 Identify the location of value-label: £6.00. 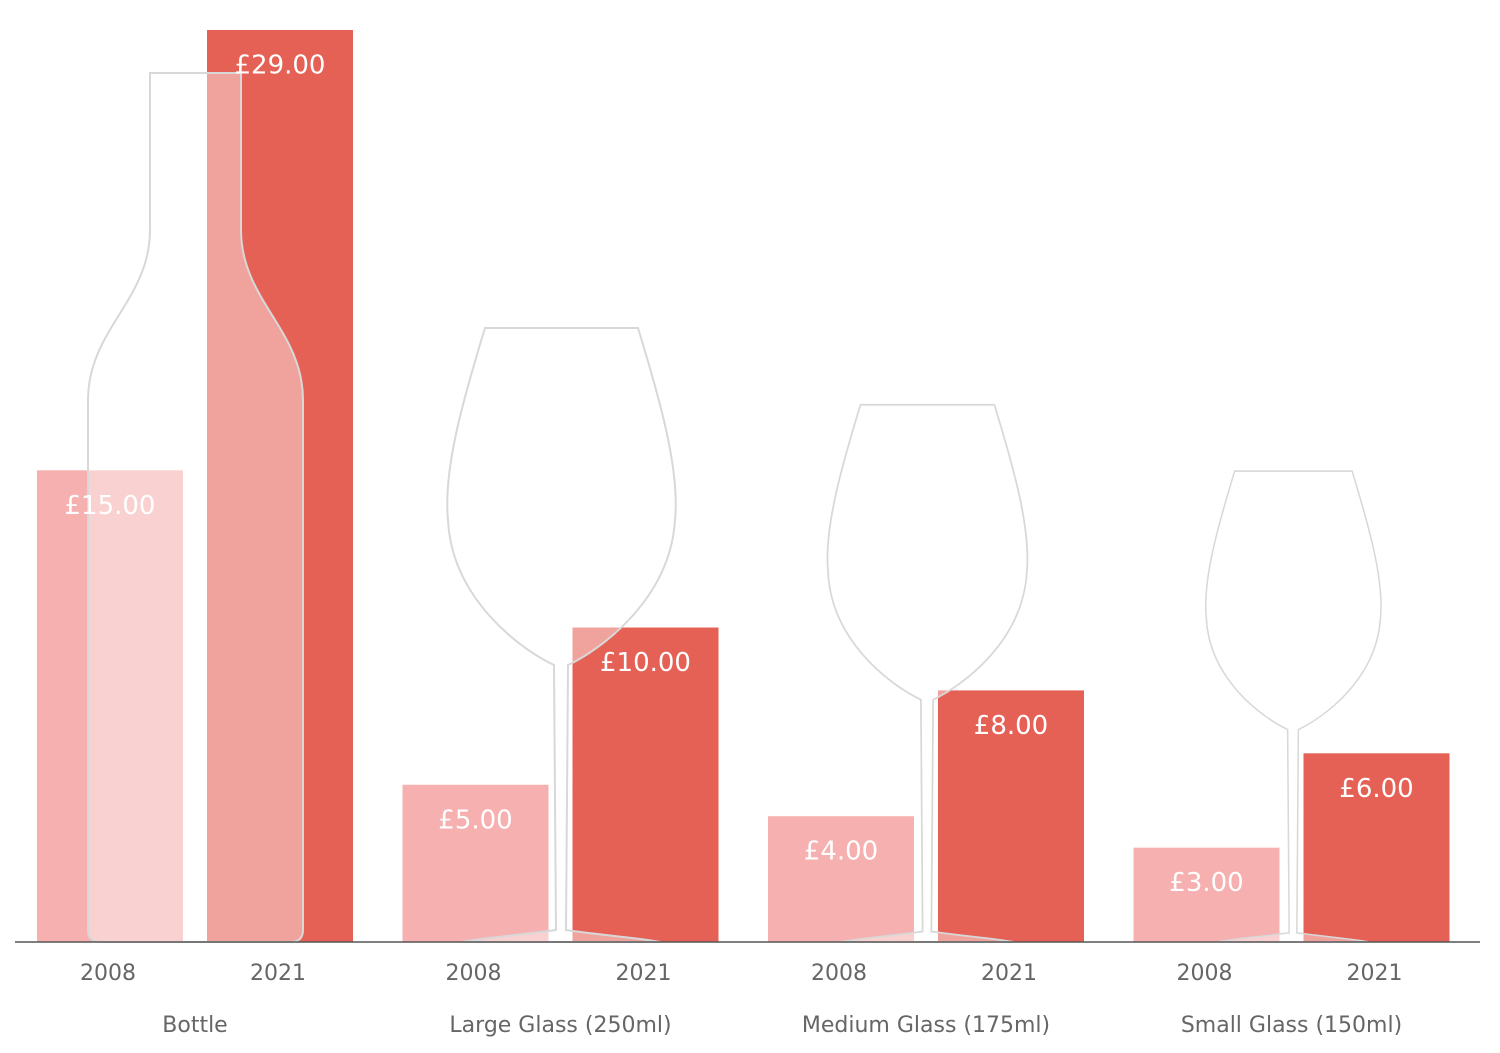
(1376, 789).